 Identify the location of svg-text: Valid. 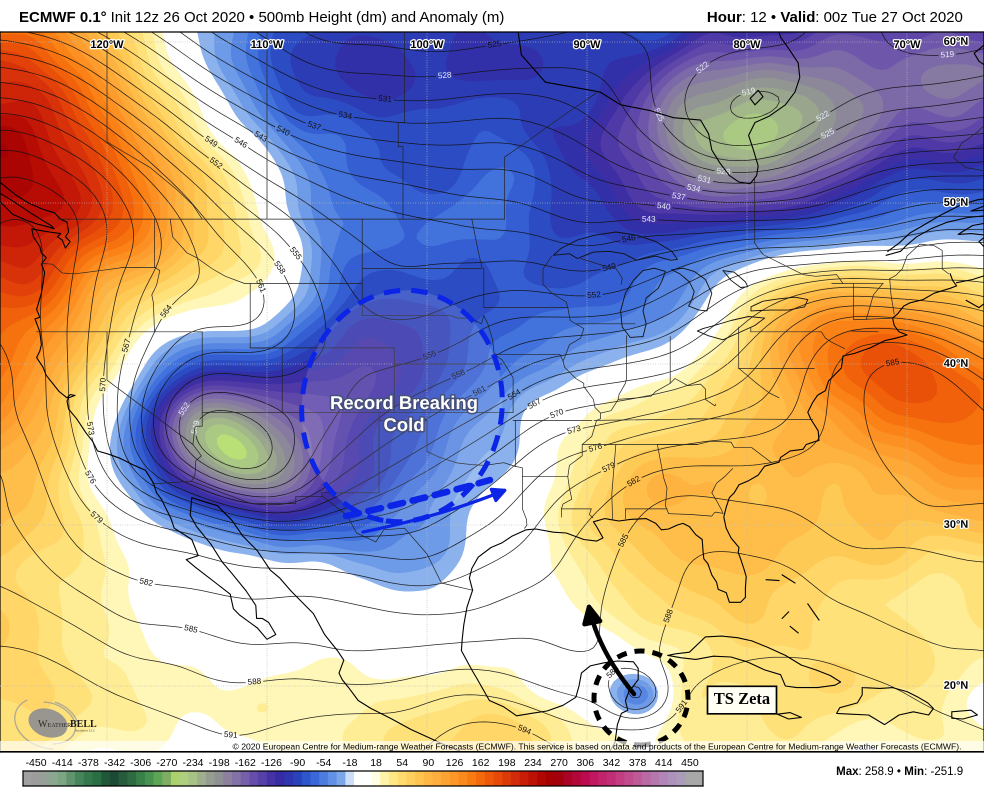
(797, 17).